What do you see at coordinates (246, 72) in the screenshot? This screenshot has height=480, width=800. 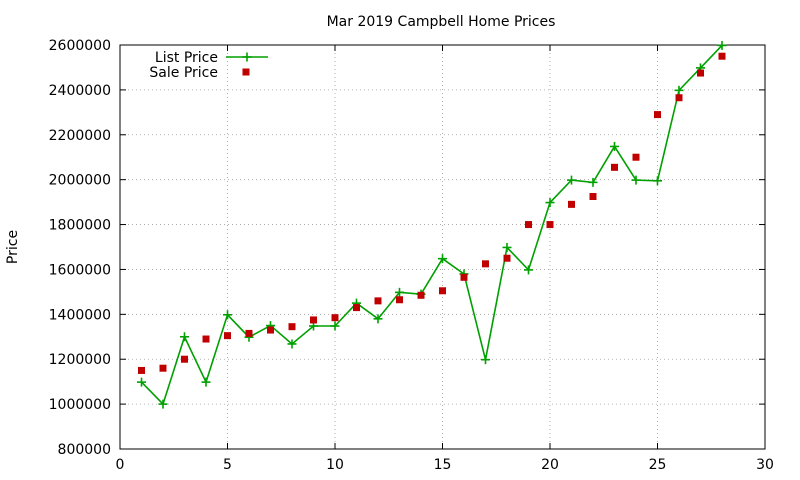 I see `legend-marker-sale-price` at bounding box center [246, 72].